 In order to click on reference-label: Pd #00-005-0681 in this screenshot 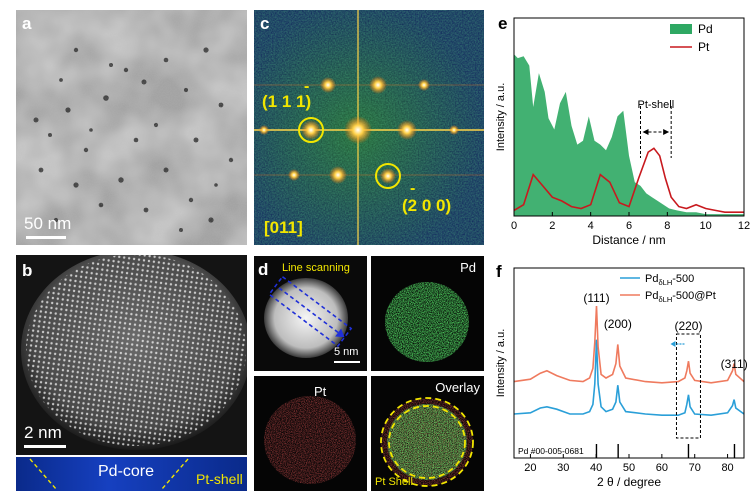, I will do `click(551, 451)`.